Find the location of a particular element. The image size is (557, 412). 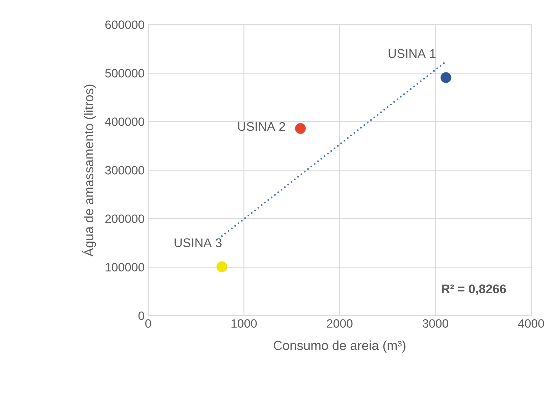

y-tick-label: 200000 is located at coordinates (125, 219).